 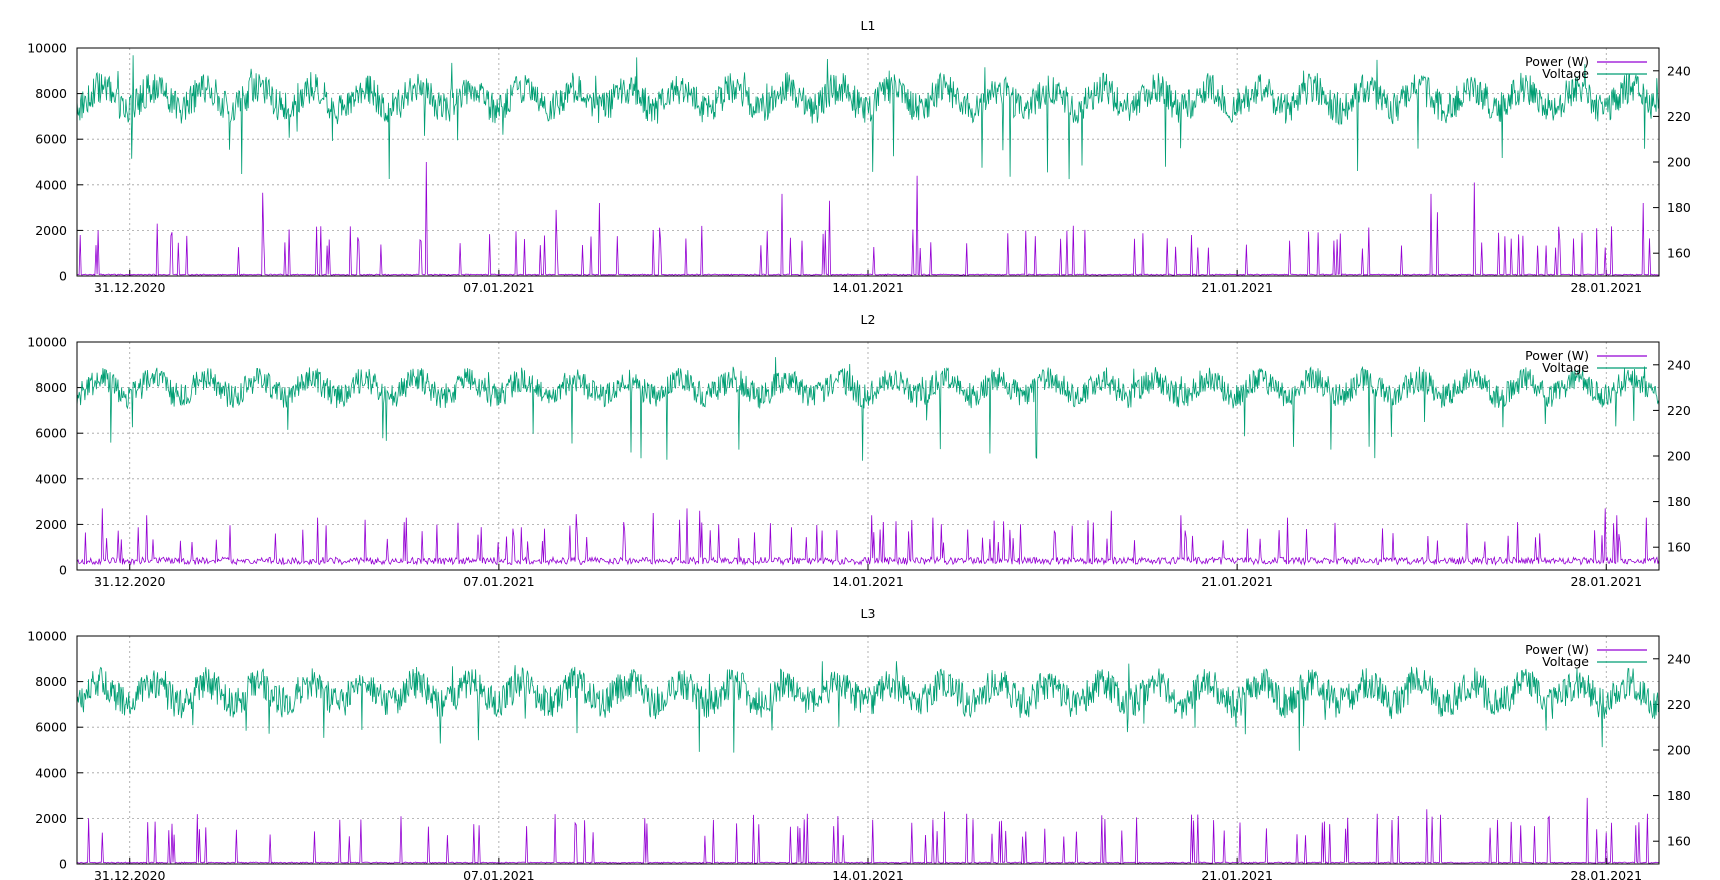 I want to click on panel-title: L1, so click(x=868, y=25).